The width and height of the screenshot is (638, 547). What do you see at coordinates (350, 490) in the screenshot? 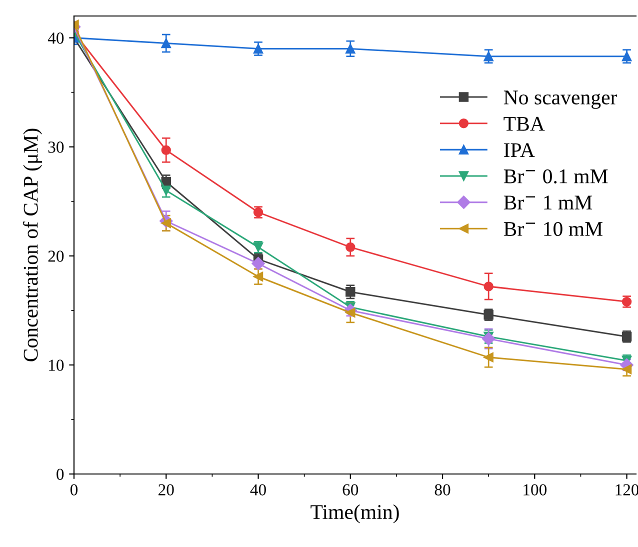
I see `x-tick-label: 60` at bounding box center [350, 490].